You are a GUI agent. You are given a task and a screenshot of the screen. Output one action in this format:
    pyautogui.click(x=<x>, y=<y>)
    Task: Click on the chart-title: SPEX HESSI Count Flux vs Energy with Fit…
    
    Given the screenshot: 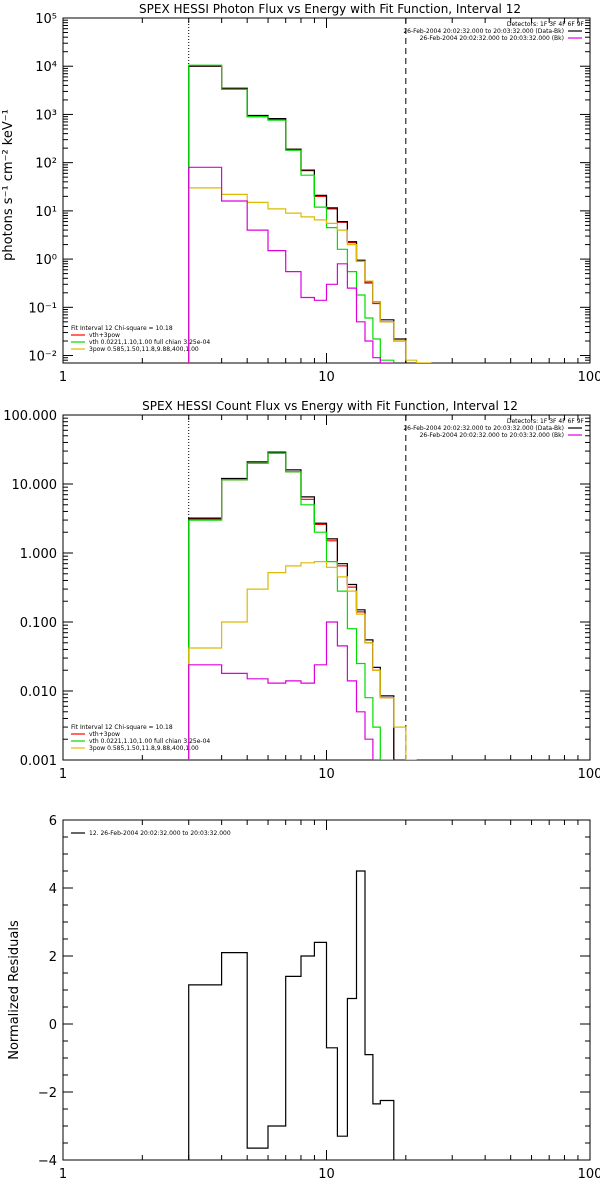 What is the action you would take?
    pyautogui.click(x=330, y=406)
    